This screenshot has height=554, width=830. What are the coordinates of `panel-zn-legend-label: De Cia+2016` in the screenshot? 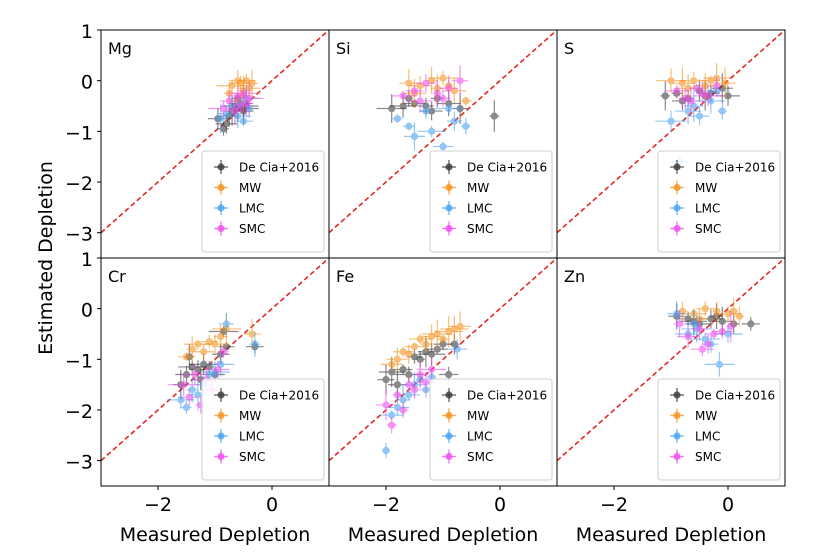 It's located at (735, 396).